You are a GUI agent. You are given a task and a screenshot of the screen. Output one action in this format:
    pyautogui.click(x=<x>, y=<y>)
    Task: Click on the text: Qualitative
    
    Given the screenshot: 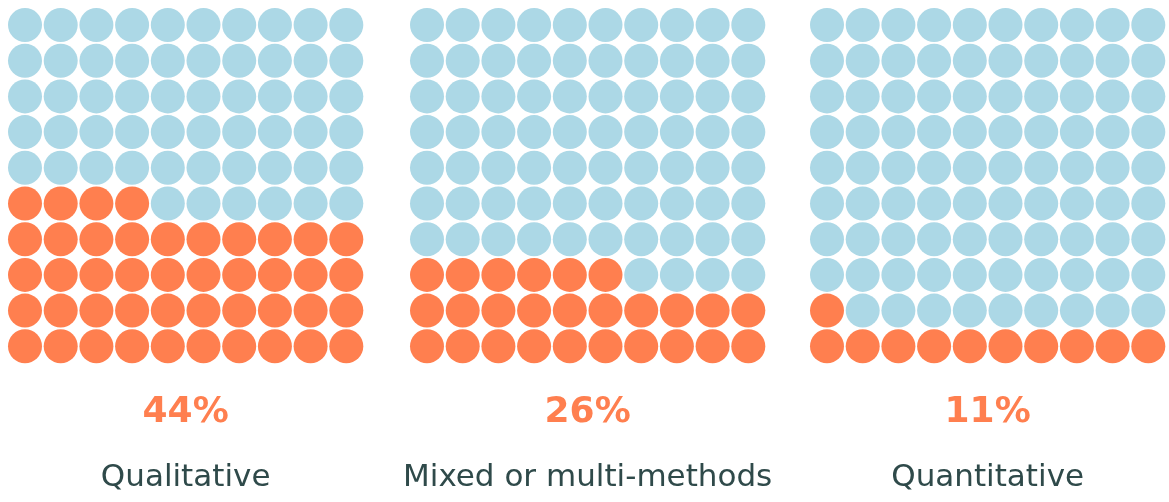 What is the action you would take?
    pyautogui.click(x=185, y=475)
    